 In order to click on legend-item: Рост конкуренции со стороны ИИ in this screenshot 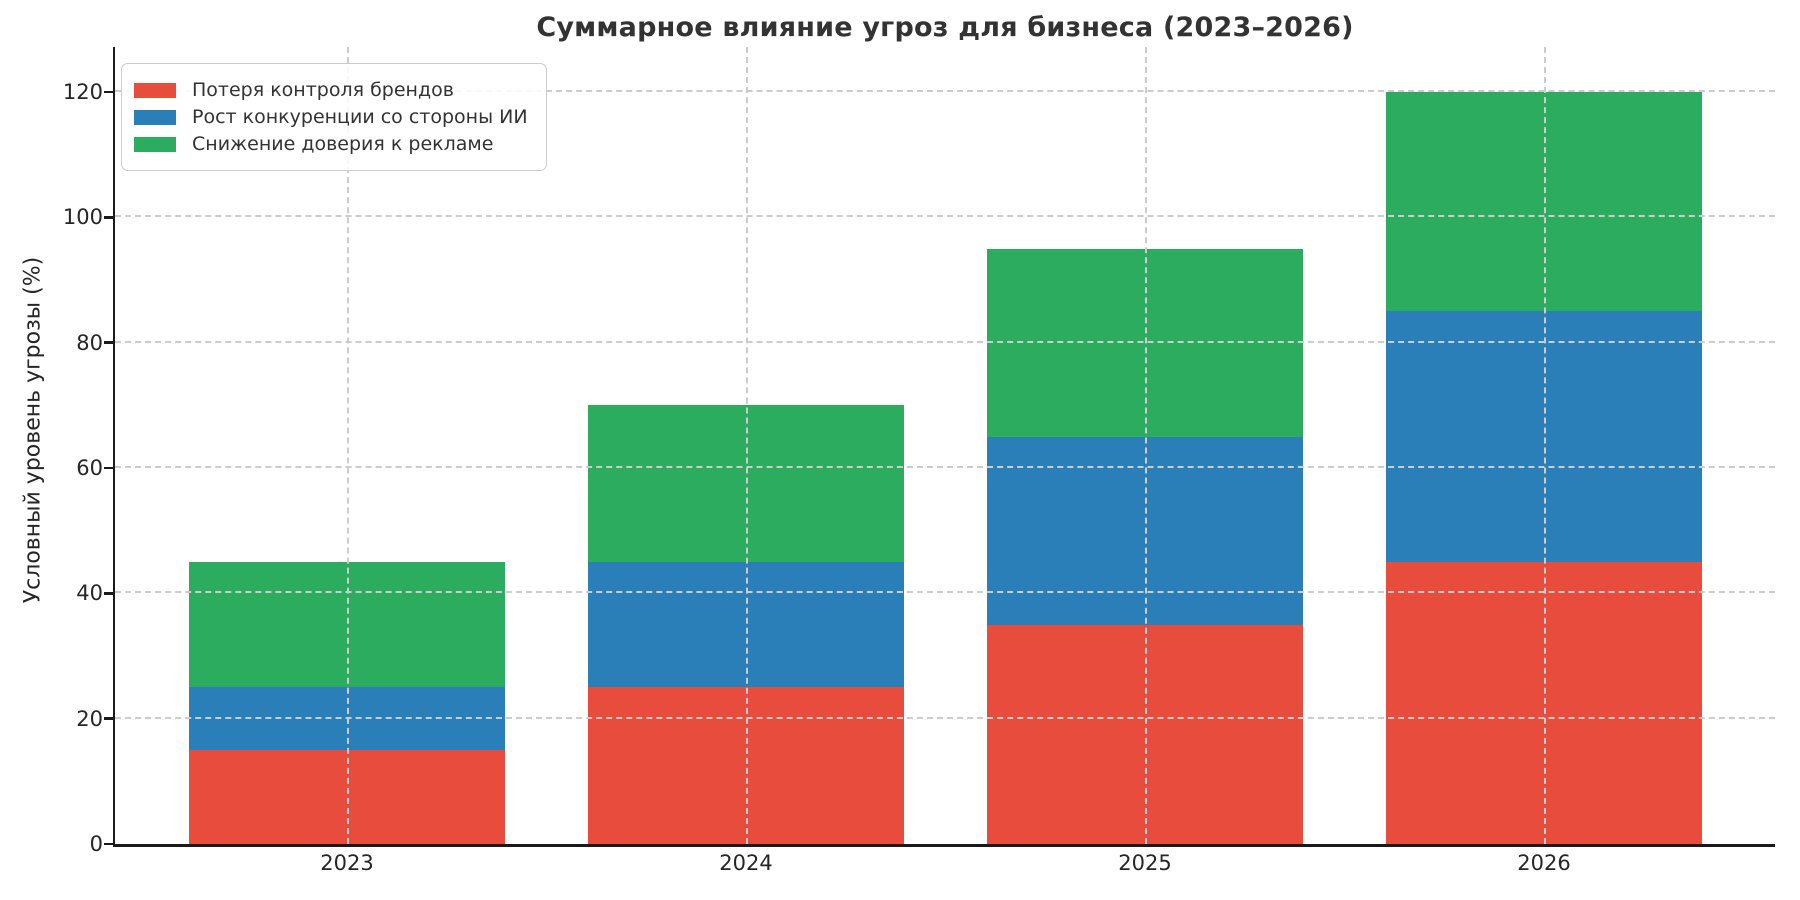, I will do `click(331, 117)`.